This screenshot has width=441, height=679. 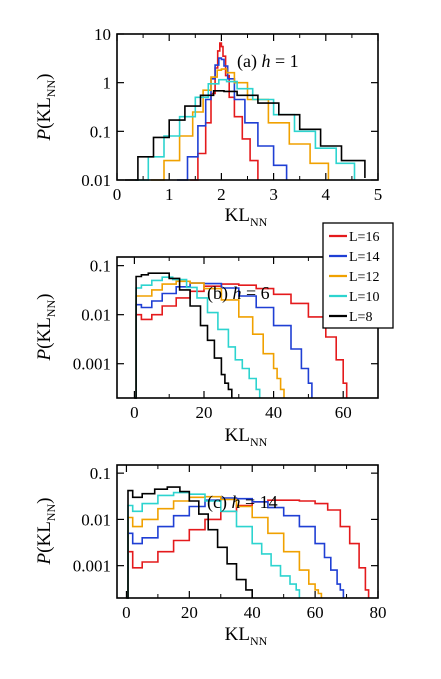 What do you see at coordinates (246, 217) in the screenshot?
I see `panel-a-xlabel: KLNN` at bounding box center [246, 217].